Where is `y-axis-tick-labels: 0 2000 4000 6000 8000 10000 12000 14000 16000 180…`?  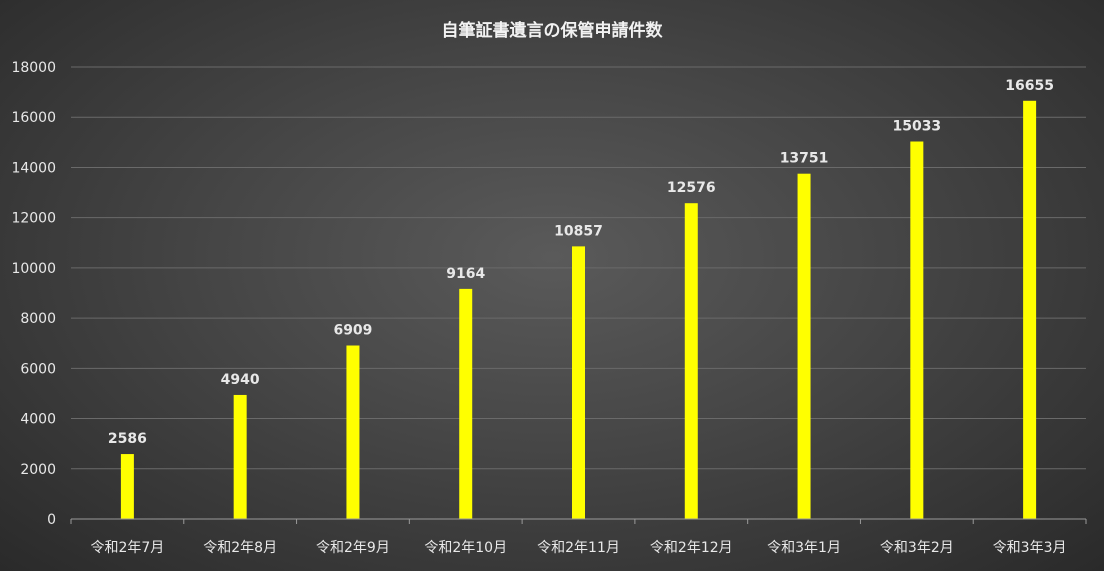
y-axis-tick-labels: 0 2000 4000 6000 8000 10000 12000 14000 16000 180… is located at coordinates (33, 294).